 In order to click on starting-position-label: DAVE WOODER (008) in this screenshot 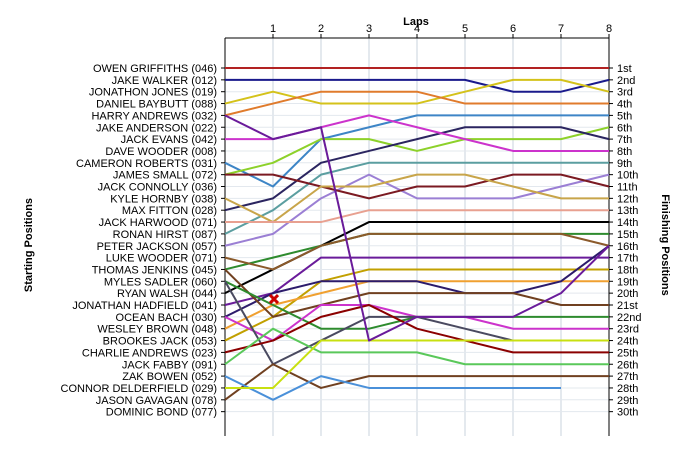, I will do `click(161, 152)`.